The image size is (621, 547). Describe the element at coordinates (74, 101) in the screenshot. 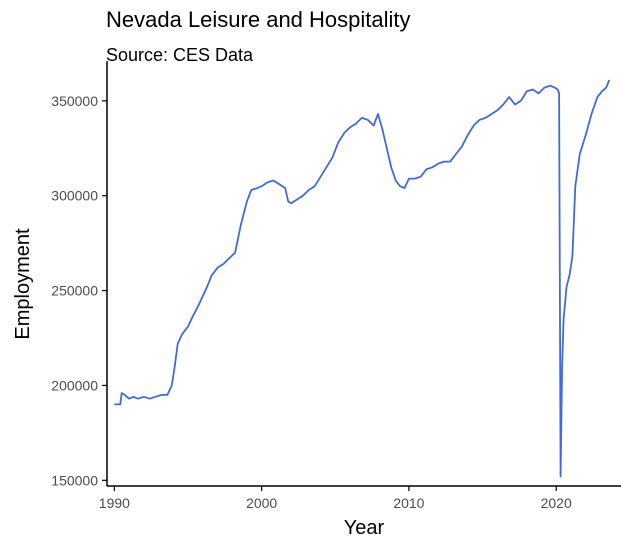

I see `y-tick-label: 350000` at that location.